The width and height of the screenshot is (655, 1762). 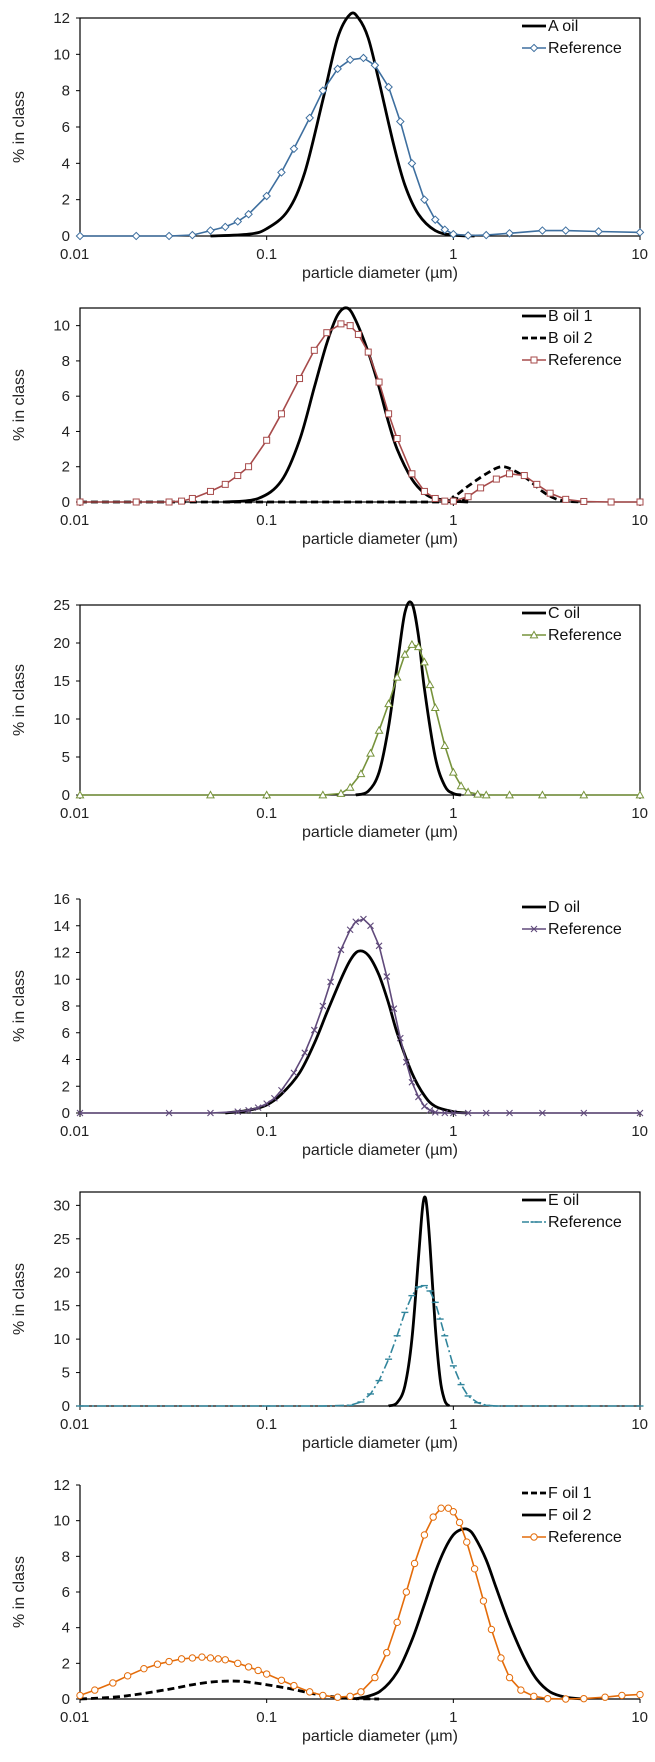 What do you see at coordinates (534, 634) in the screenshot?
I see `legend-marker` at bounding box center [534, 634].